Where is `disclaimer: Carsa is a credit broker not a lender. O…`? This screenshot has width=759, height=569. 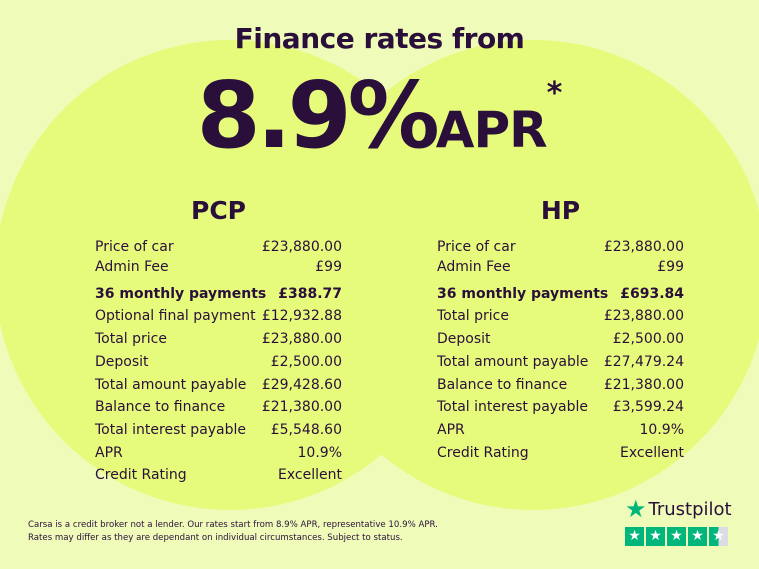 disclaimer: Carsa is a credit broker not a lender. O… is located at coordinates (238, 532).